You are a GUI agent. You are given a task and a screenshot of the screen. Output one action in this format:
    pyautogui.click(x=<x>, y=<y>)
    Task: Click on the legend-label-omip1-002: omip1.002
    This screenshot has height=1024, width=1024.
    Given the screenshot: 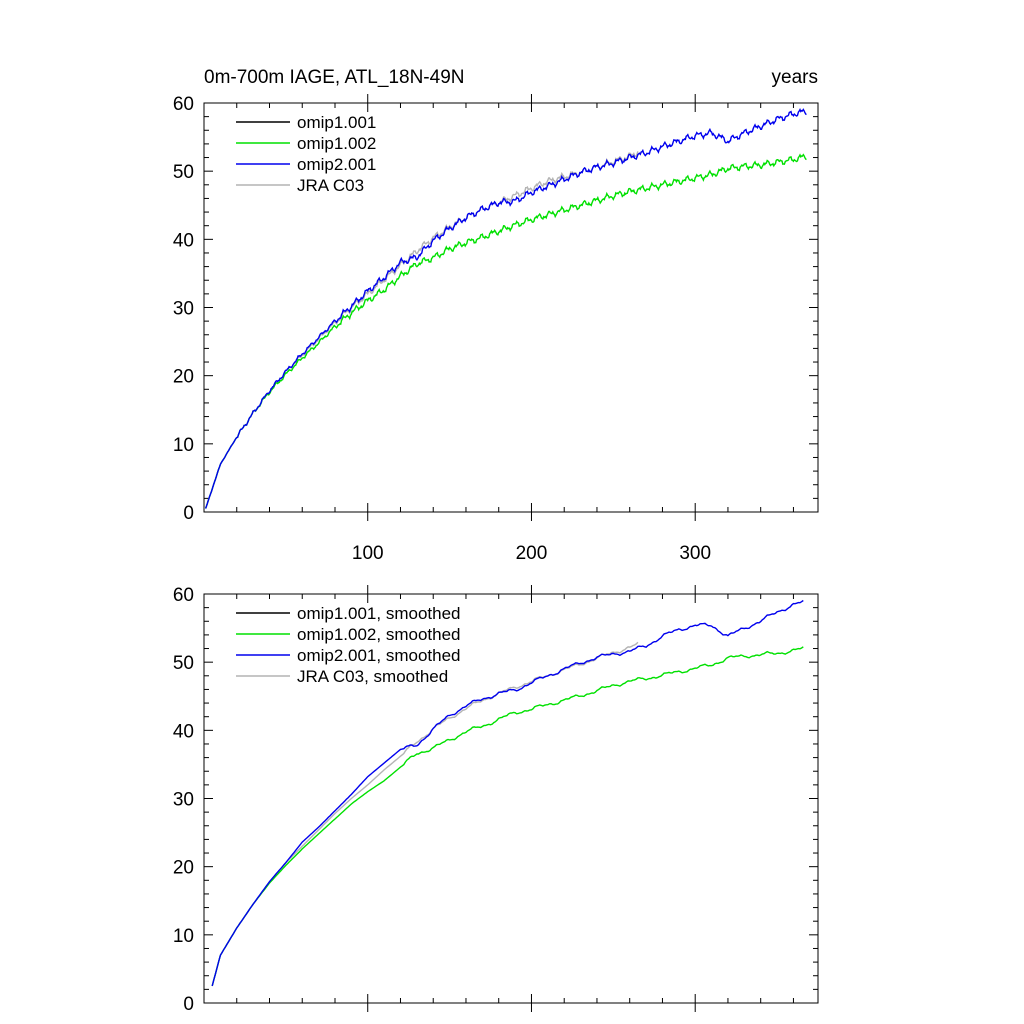 What is the action you would take?
    pyautogui.click(x=336, y=143)
    